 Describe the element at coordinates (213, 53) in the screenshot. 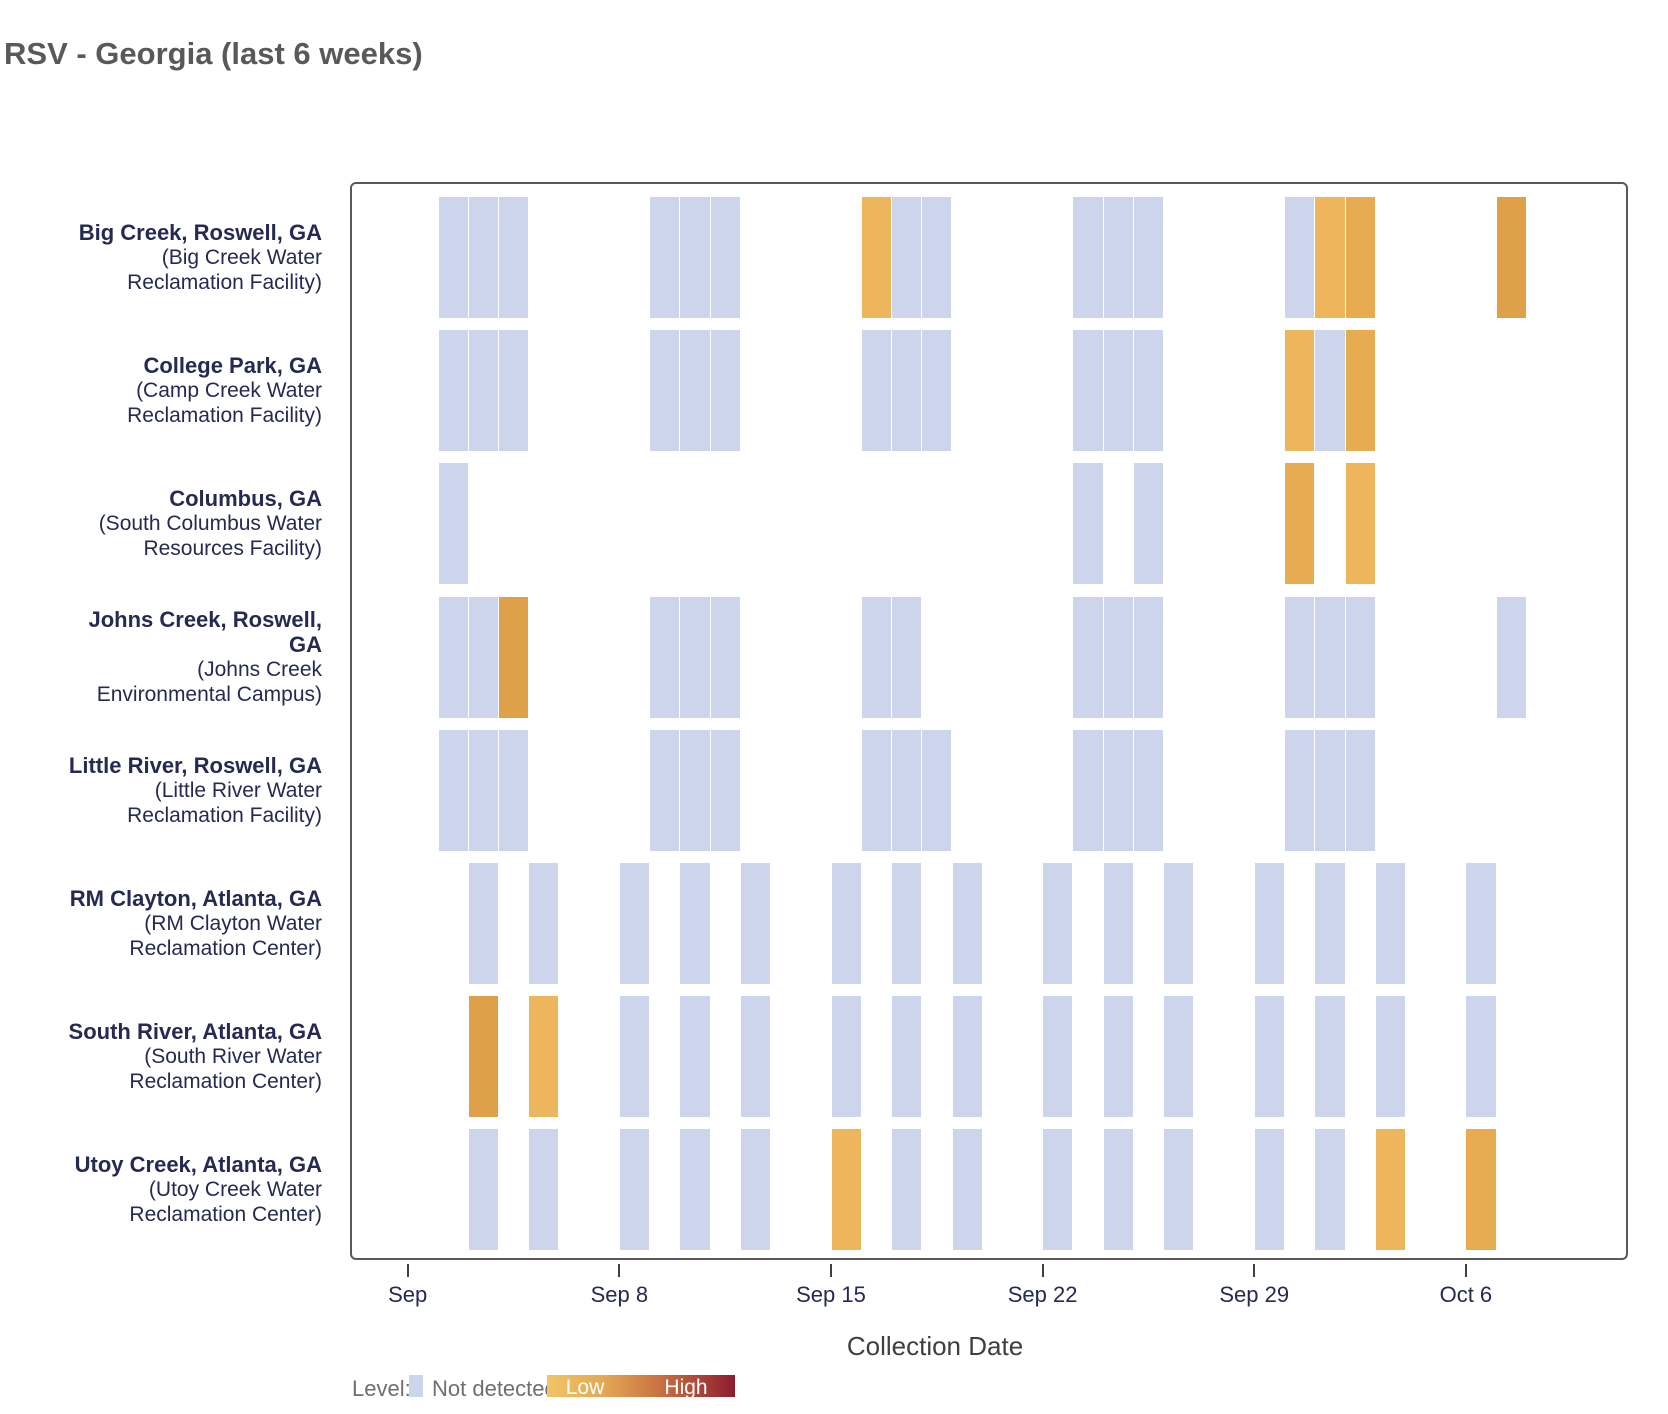

I see `chart-title: RSV - Georgia (last 6 weeks)` at that location.